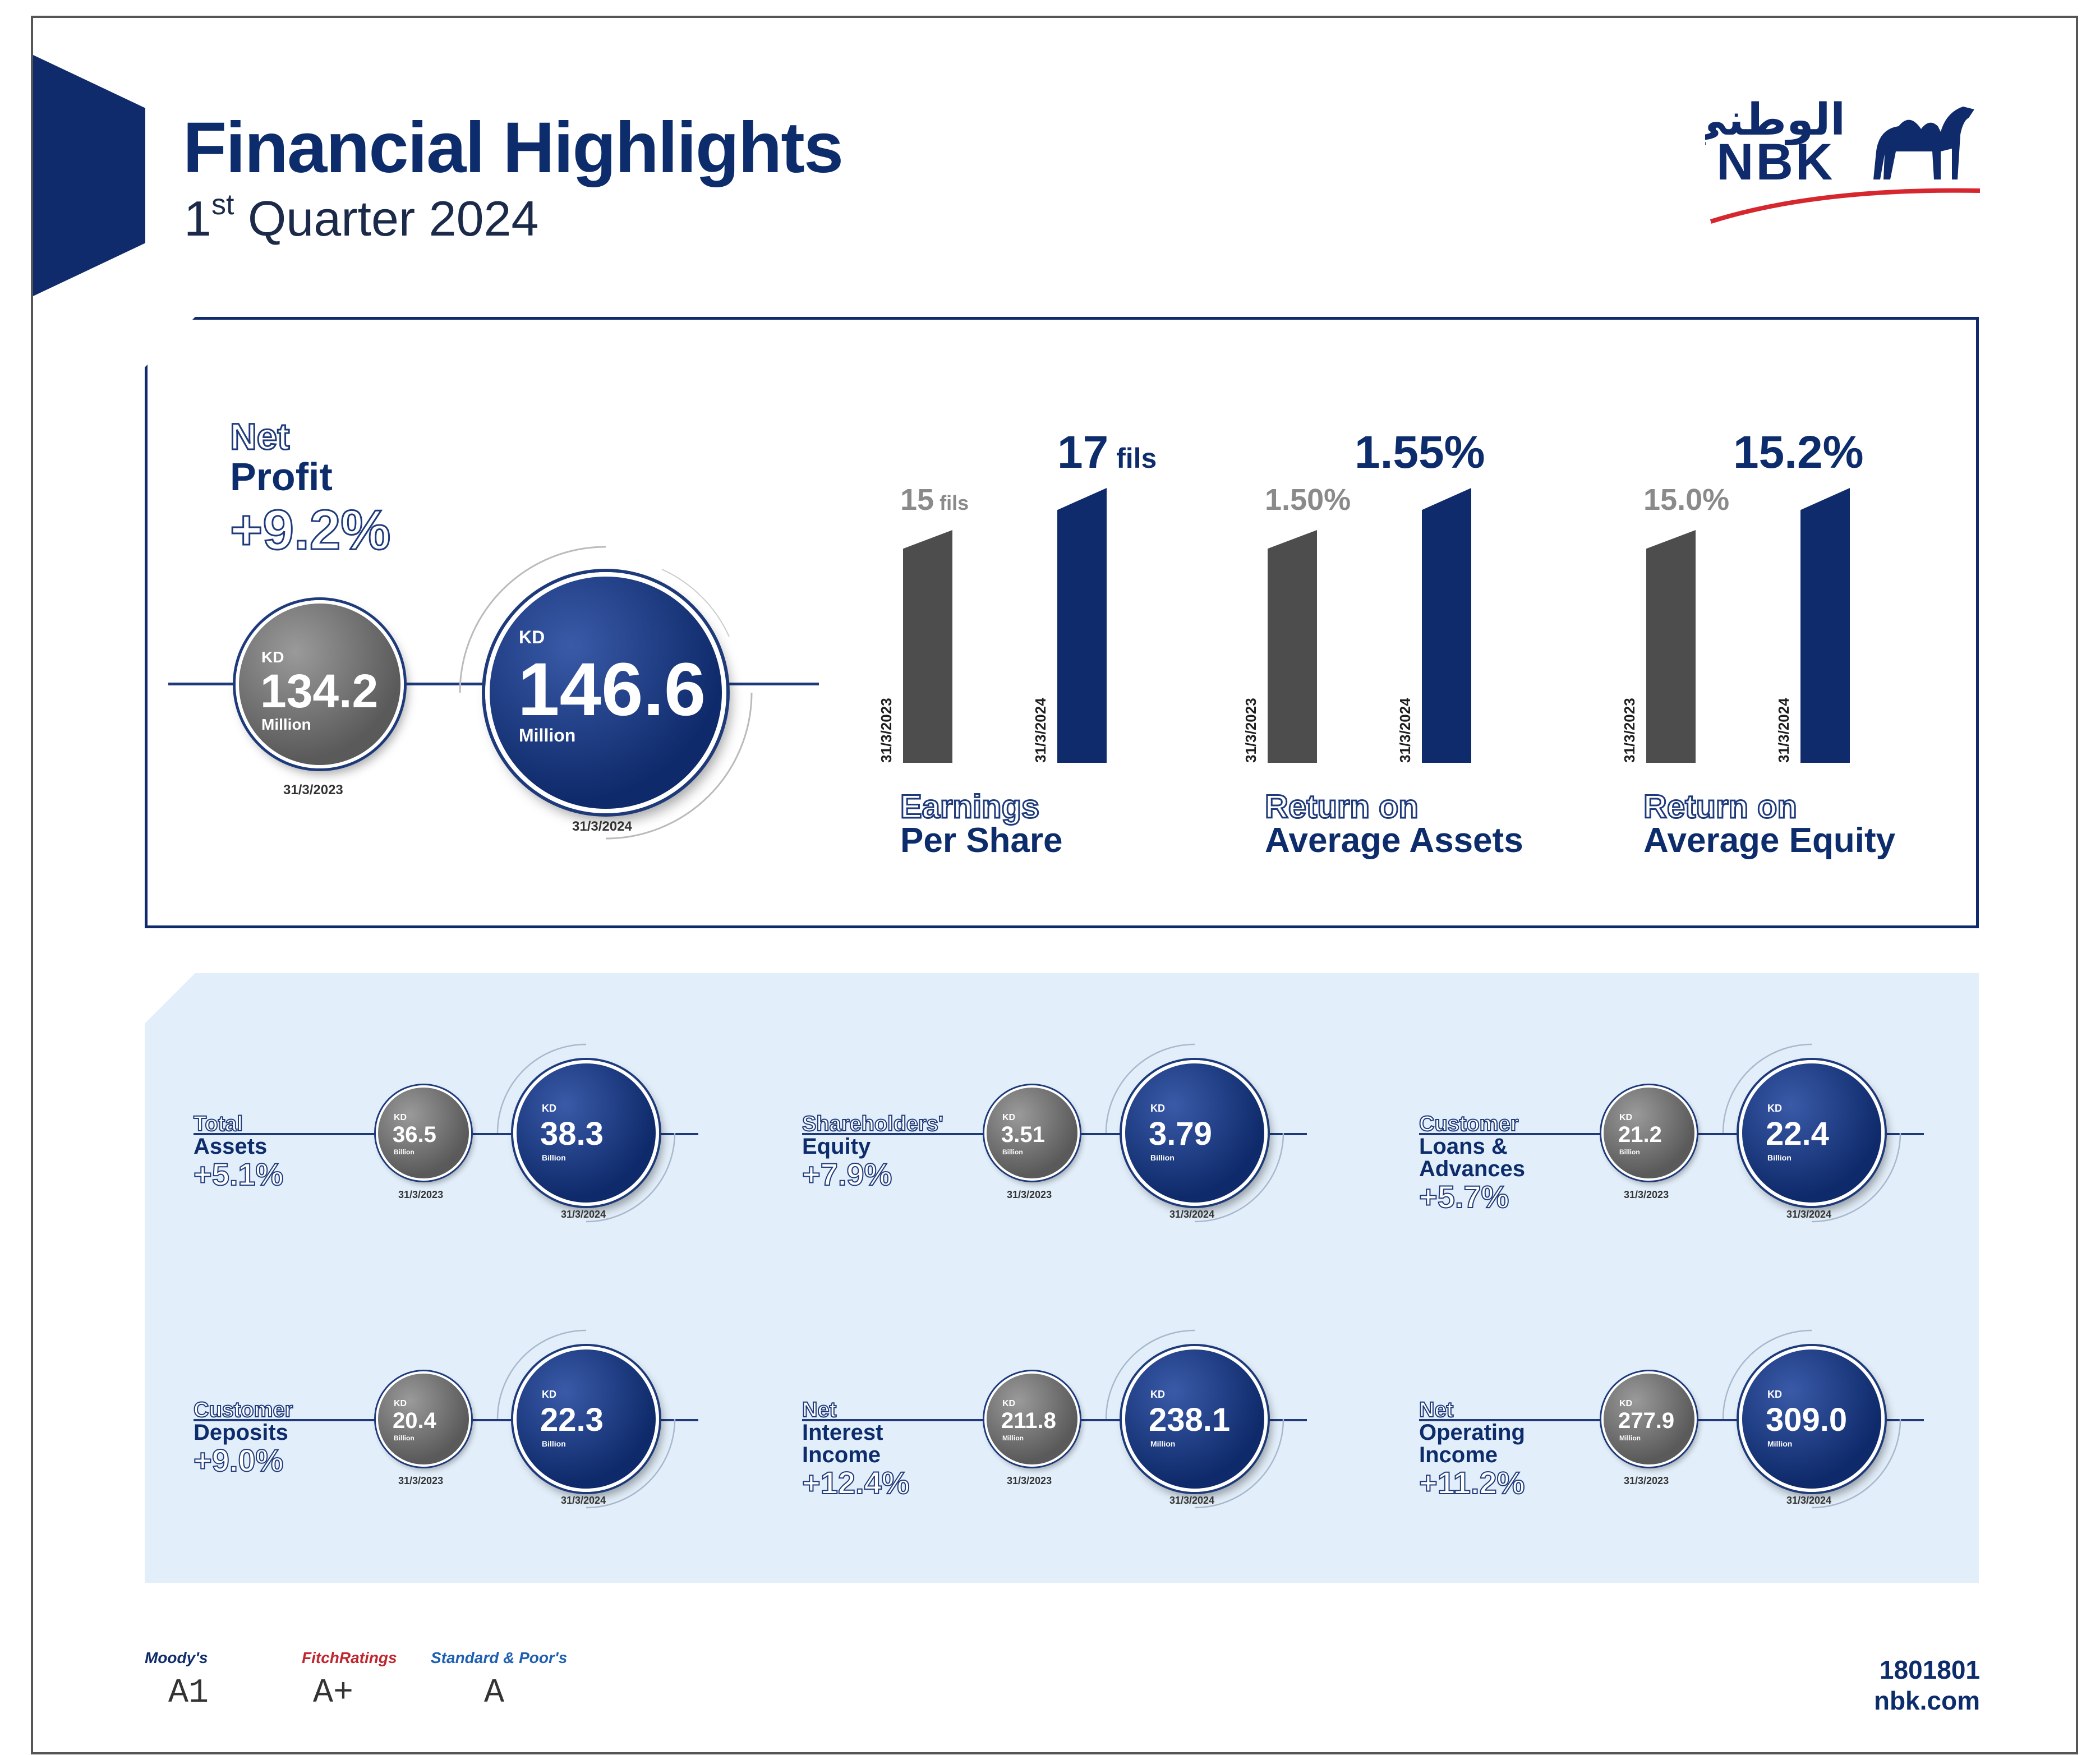 This screenshot has height=1755, width=2100. I want to click on bar-metric-label: Average Assets, so click(1394, 840).